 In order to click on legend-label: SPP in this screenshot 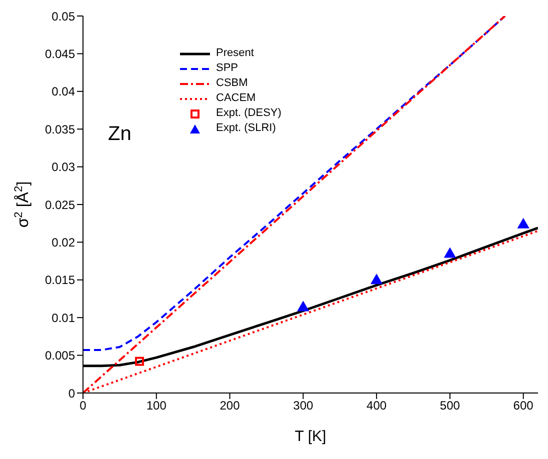, I will do `click(227, 68)`.